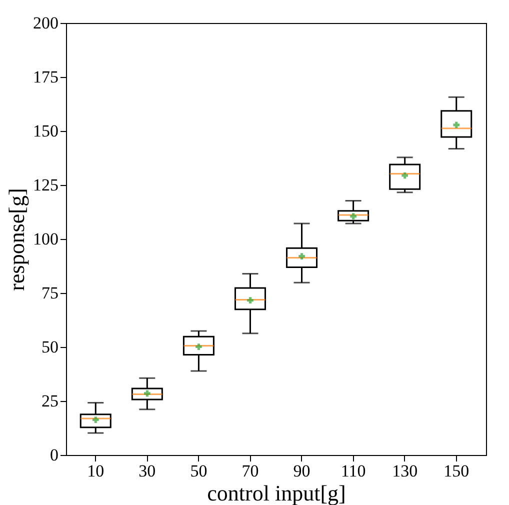 The width and height of the screenshot is (509, 505). I want to click on x-tick-label: 70, so click(250, 471).